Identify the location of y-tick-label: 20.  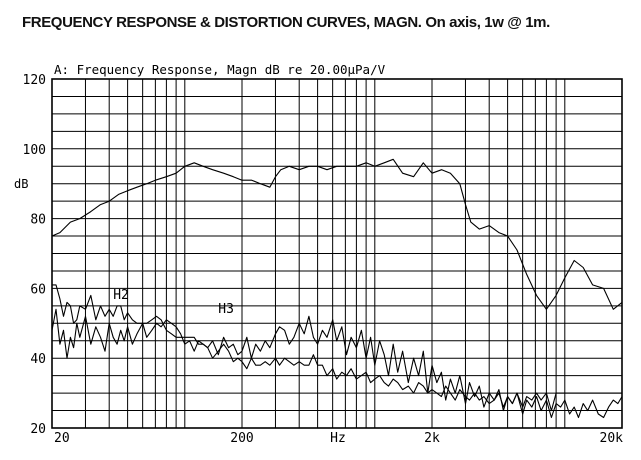
(38, 429).